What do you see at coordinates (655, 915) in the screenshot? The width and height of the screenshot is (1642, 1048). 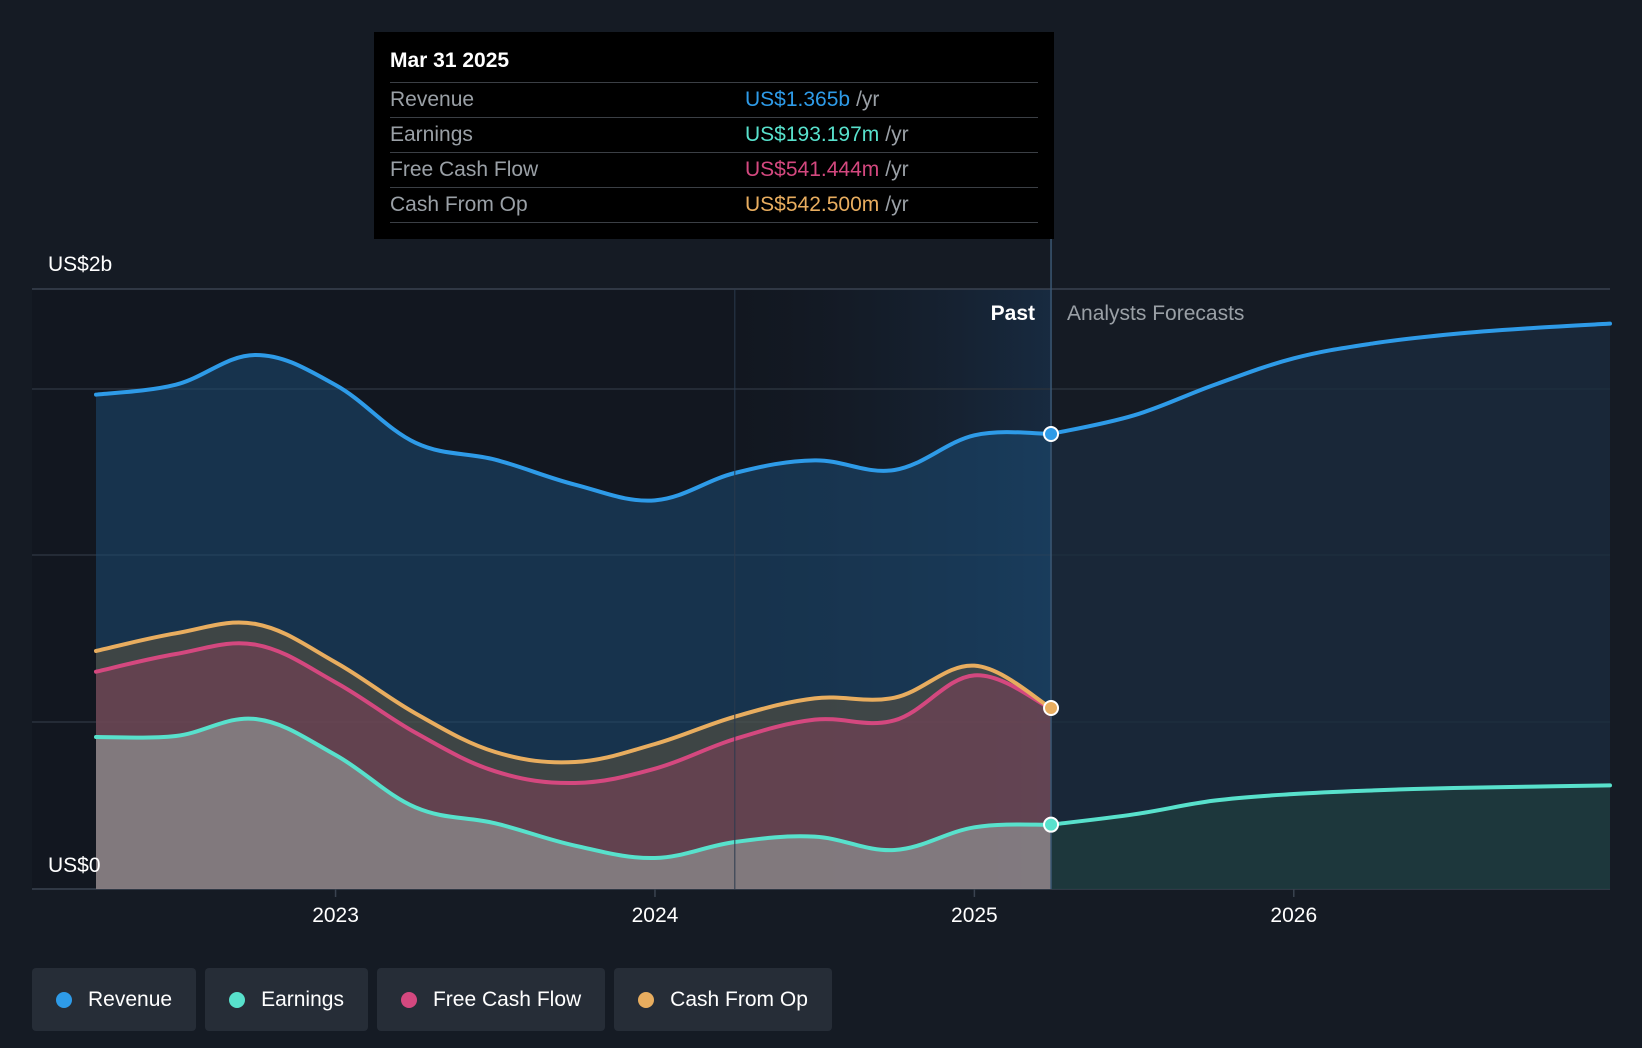 I see `x-tick-label: 2024` at bounding box center [655, 915].